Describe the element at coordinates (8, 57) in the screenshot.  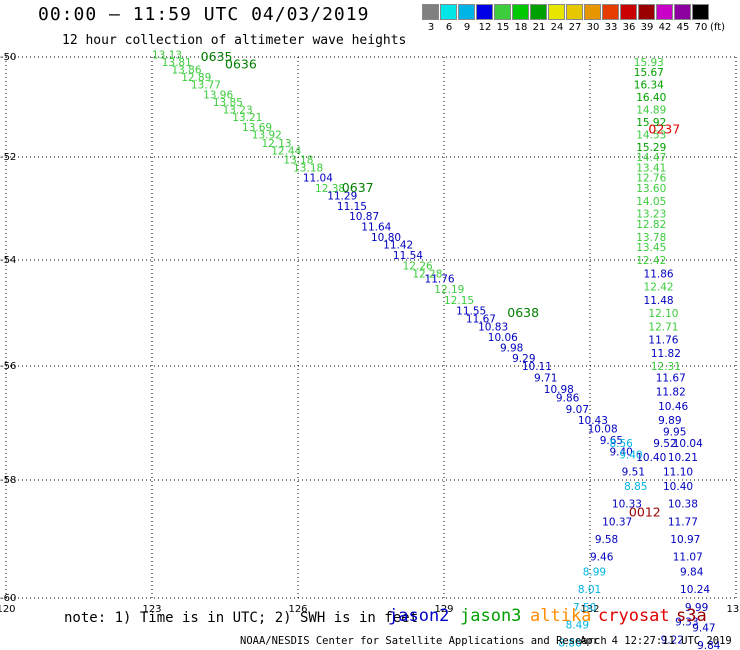
I see `y-tick-label: -50` at that location.